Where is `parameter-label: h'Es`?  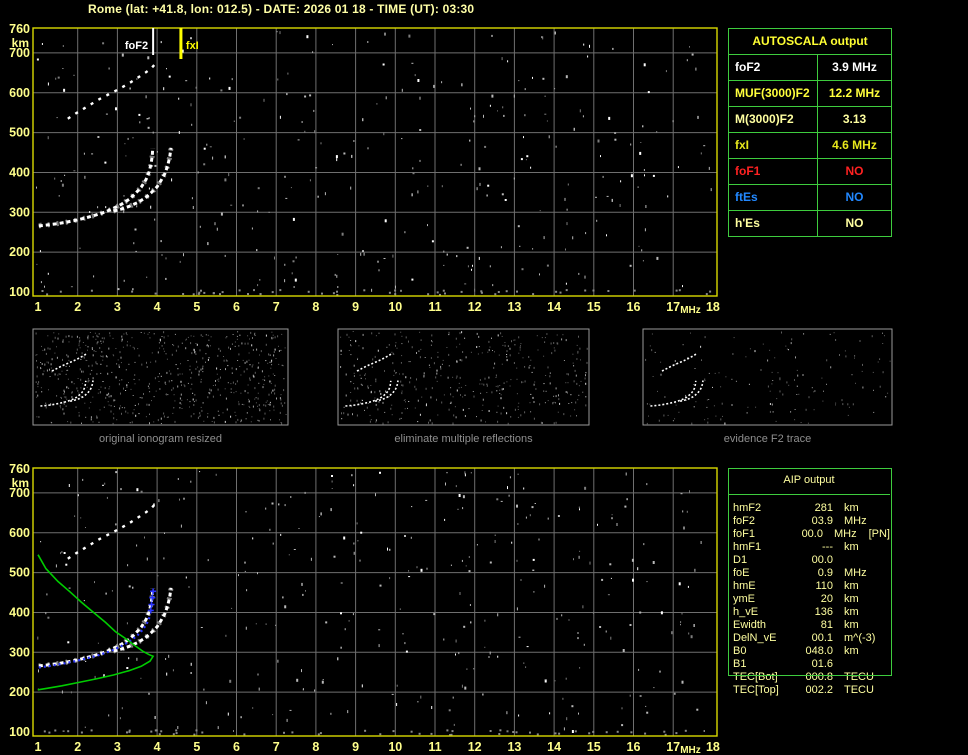
parameter-label: h'Es is located at coordinates (773, 223).